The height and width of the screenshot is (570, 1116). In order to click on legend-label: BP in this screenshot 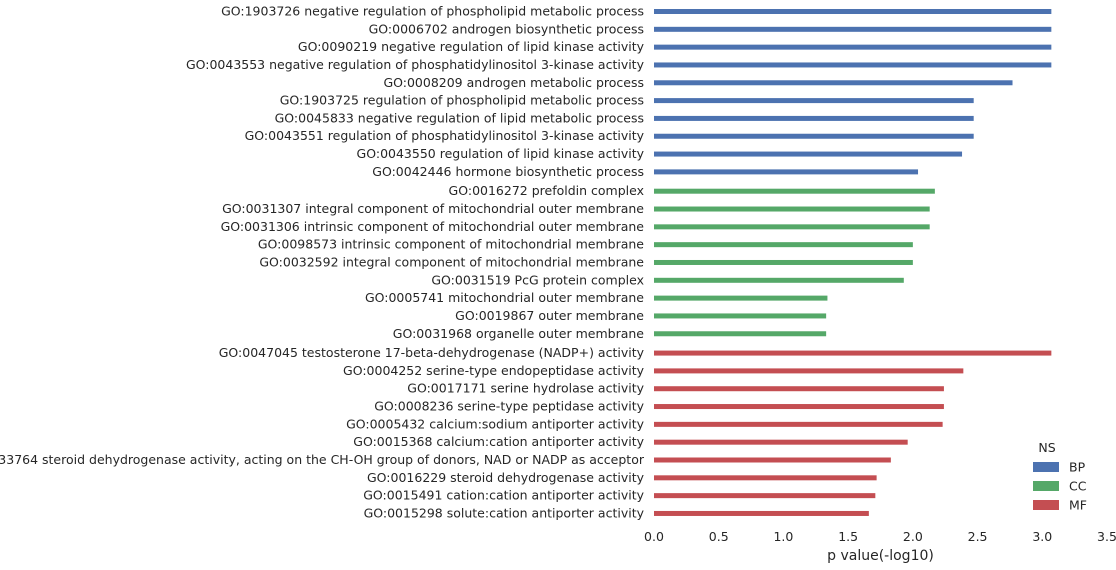, I will do `click(1077, 467)`.